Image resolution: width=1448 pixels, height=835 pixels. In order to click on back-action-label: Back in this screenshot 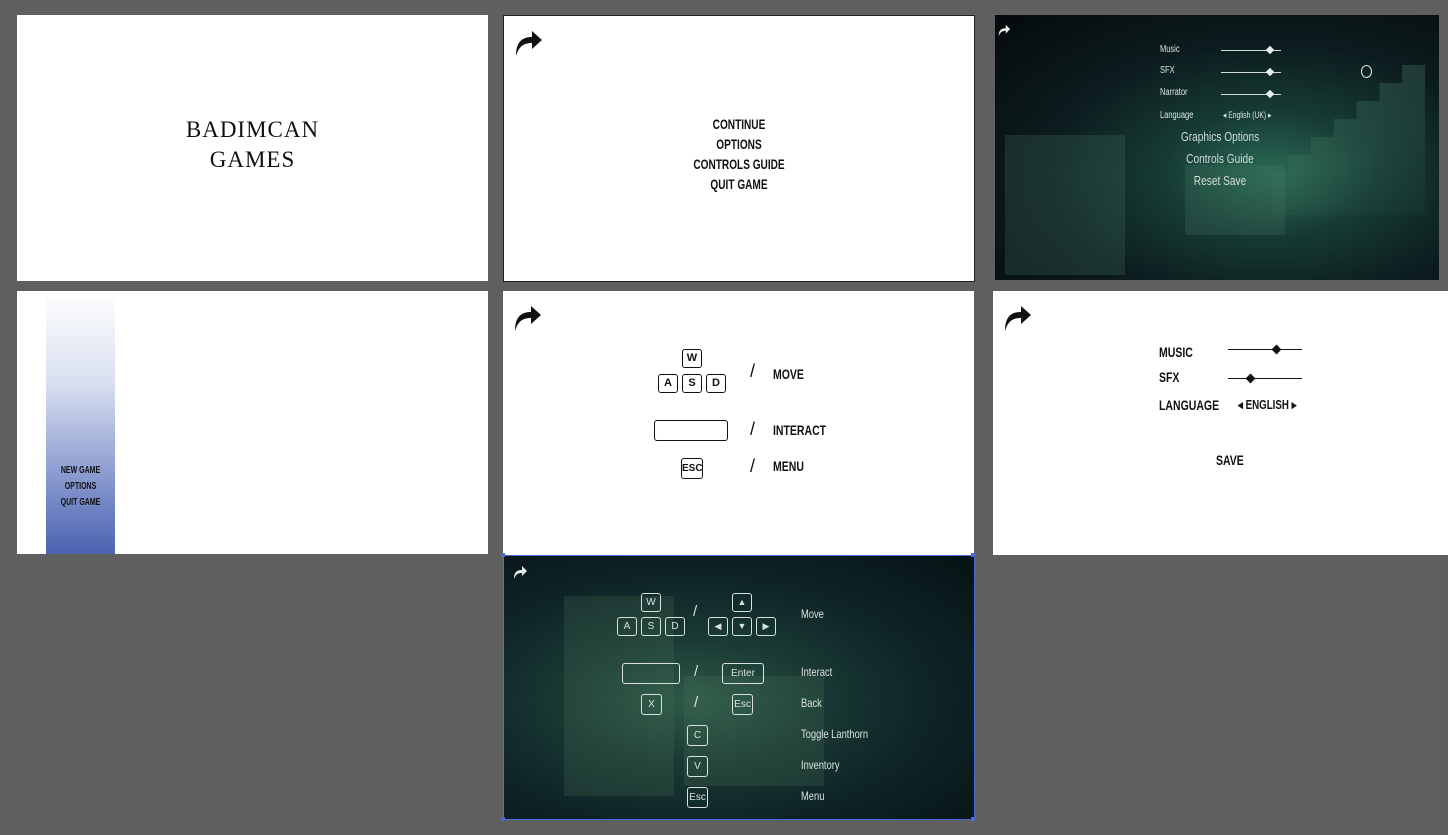, I will do `click(811, 703)`.